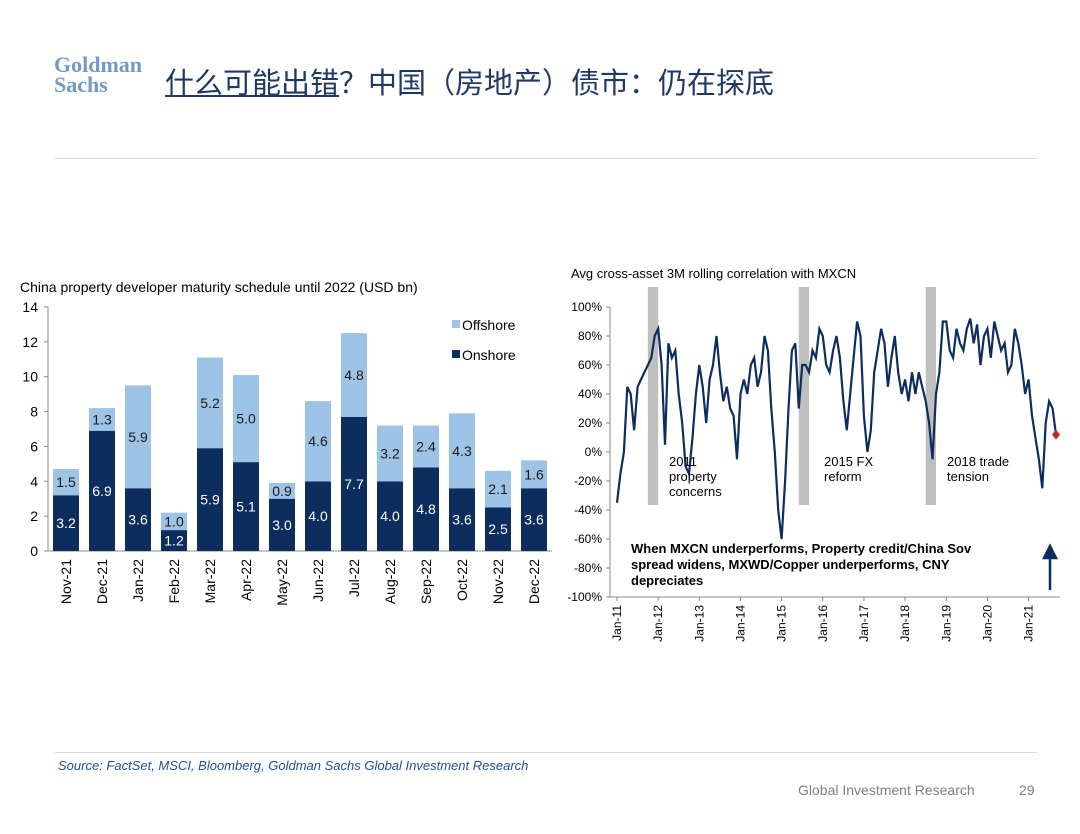  What do you see at coordinates (30, 377) in the screenshot?
I see `y-tick-label: 10` at bounding box center [30, 377].